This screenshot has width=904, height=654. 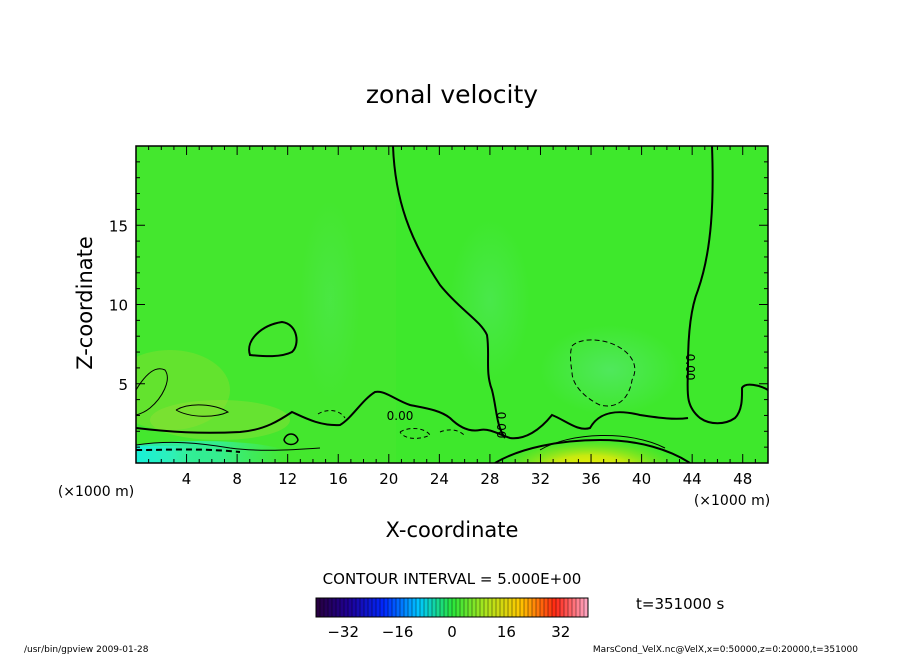 I want to click on x-tick-label: 16, so click(x=338, y=479).